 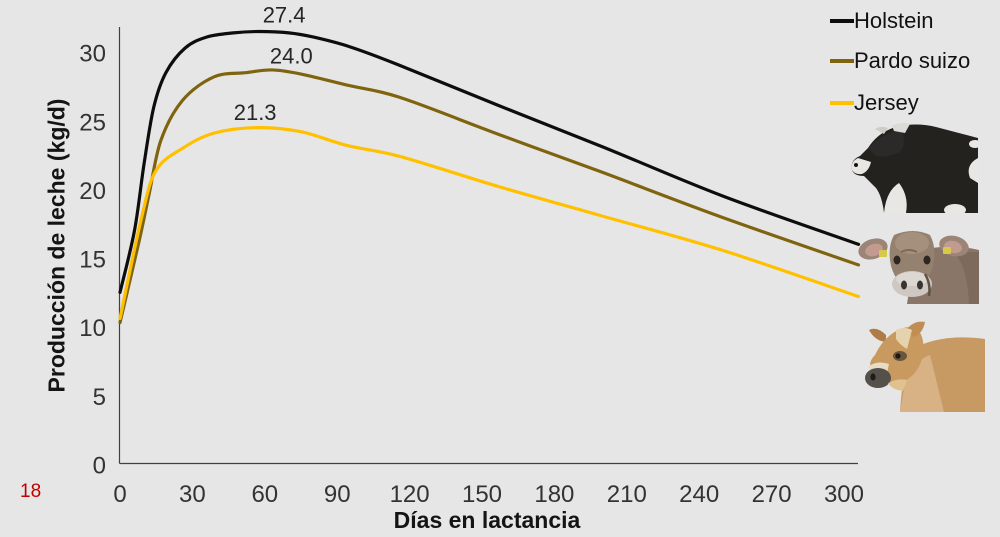 I want to click on x-tick-label: 270, so click(x=772, y=494).